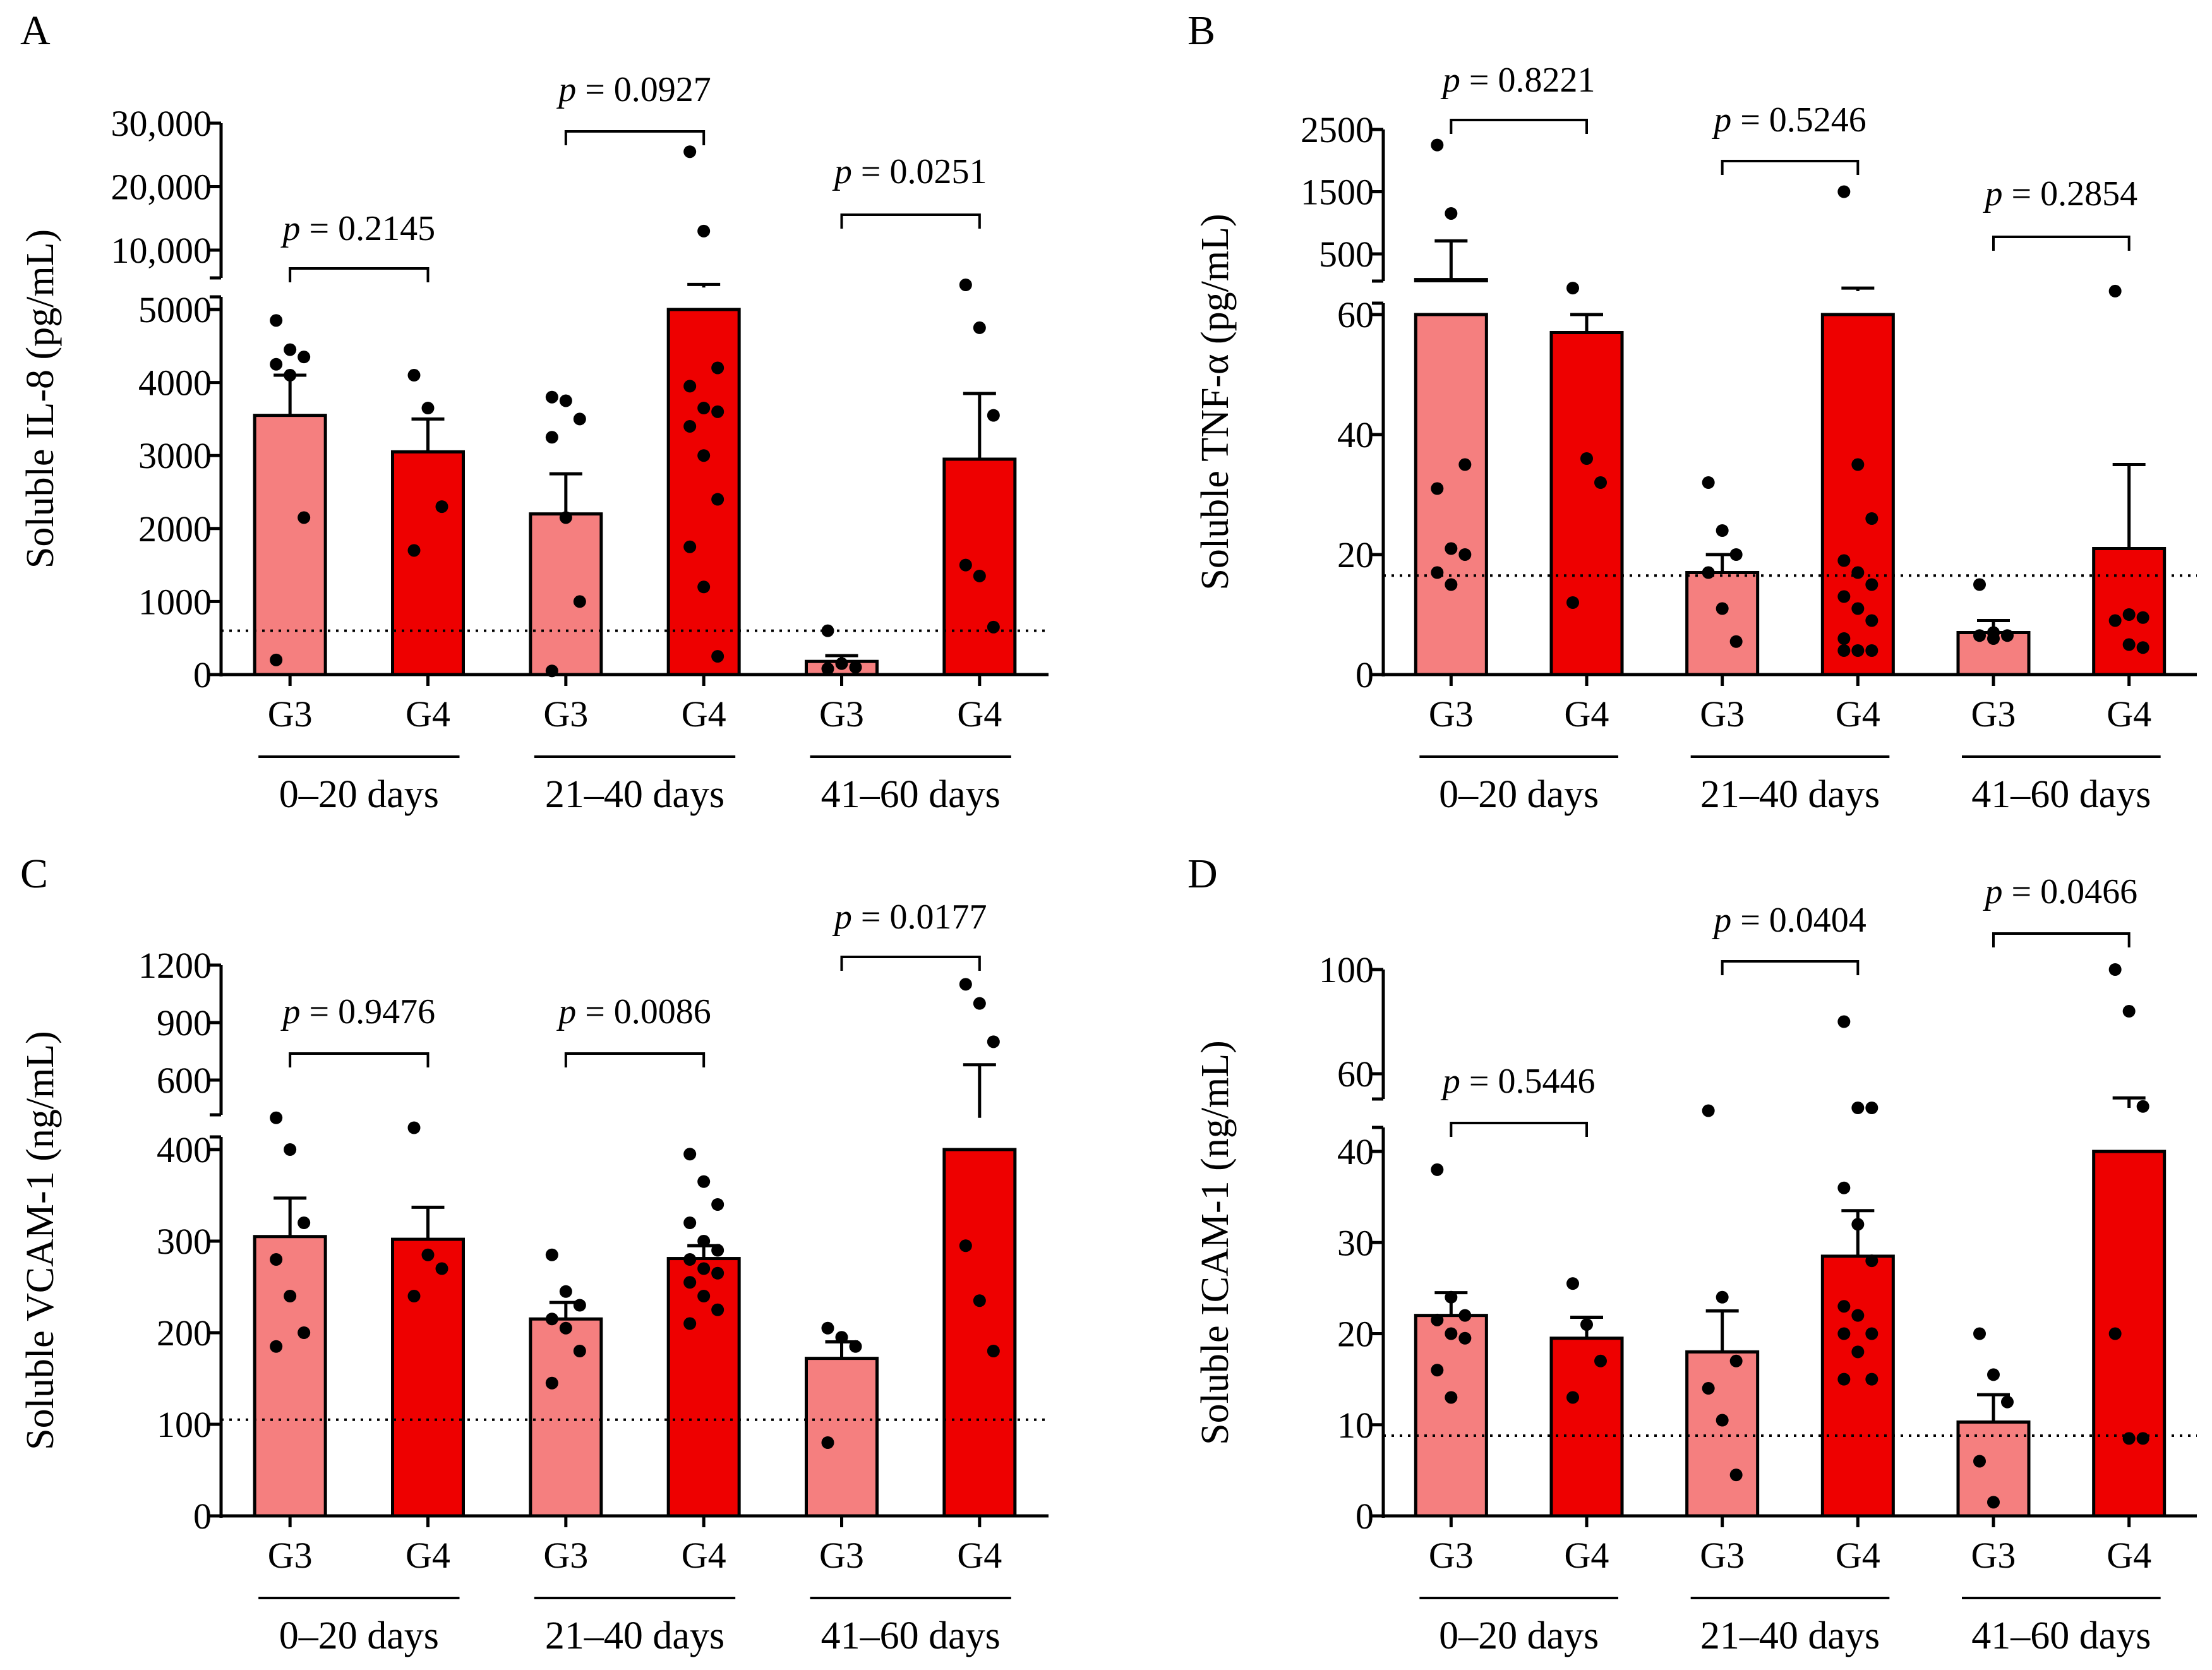 The width and height of the screenshot is (2212, 1670). Describe the element at coordinates (1451, 280) in the screenshot. I see `bar-g3-period-1-upper` at that location.